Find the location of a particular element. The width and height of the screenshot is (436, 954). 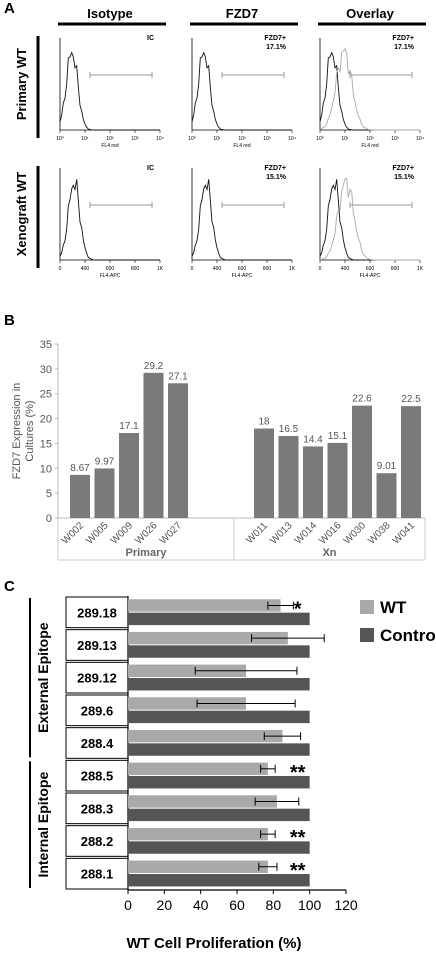

histogram-percent: 17.1% is located at coordinates (276, 47).